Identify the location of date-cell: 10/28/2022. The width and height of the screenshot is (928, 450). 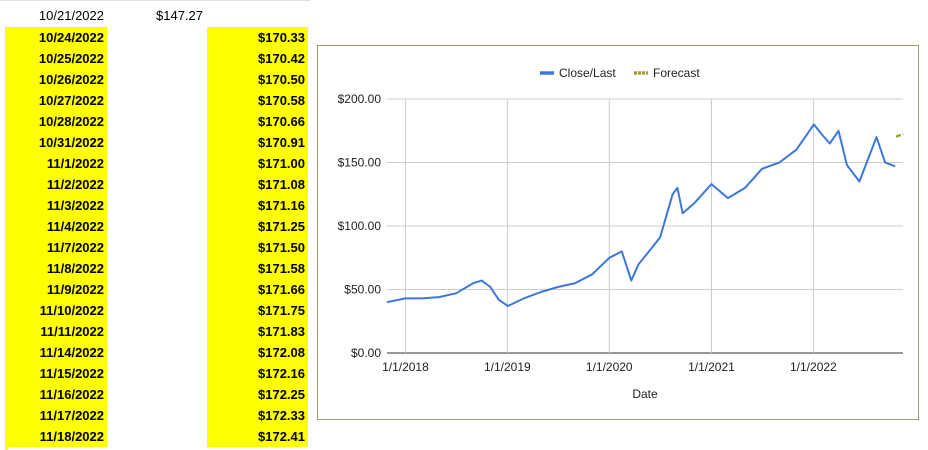
(57, 121).